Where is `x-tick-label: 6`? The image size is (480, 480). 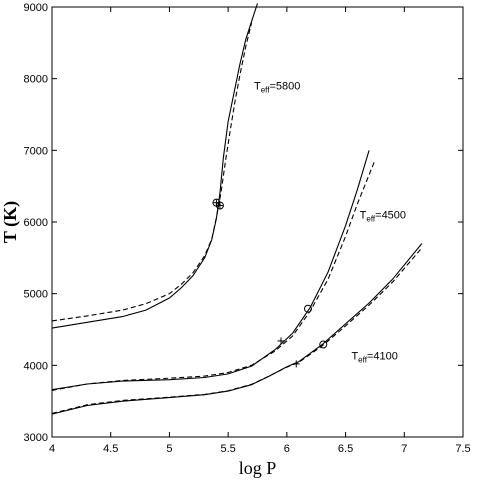 x-tick-label: 6 is located at coordinates (287, 449).